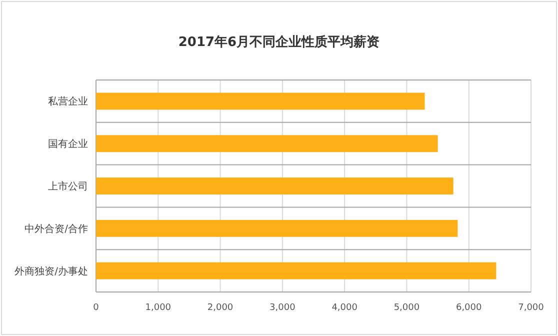 The width and height of the screenshot is (558, 336). What do you see at coordinates (345, 308) in the screenshot?
I see `x-tick-label: 4,000` at bounding box center [345, 308].